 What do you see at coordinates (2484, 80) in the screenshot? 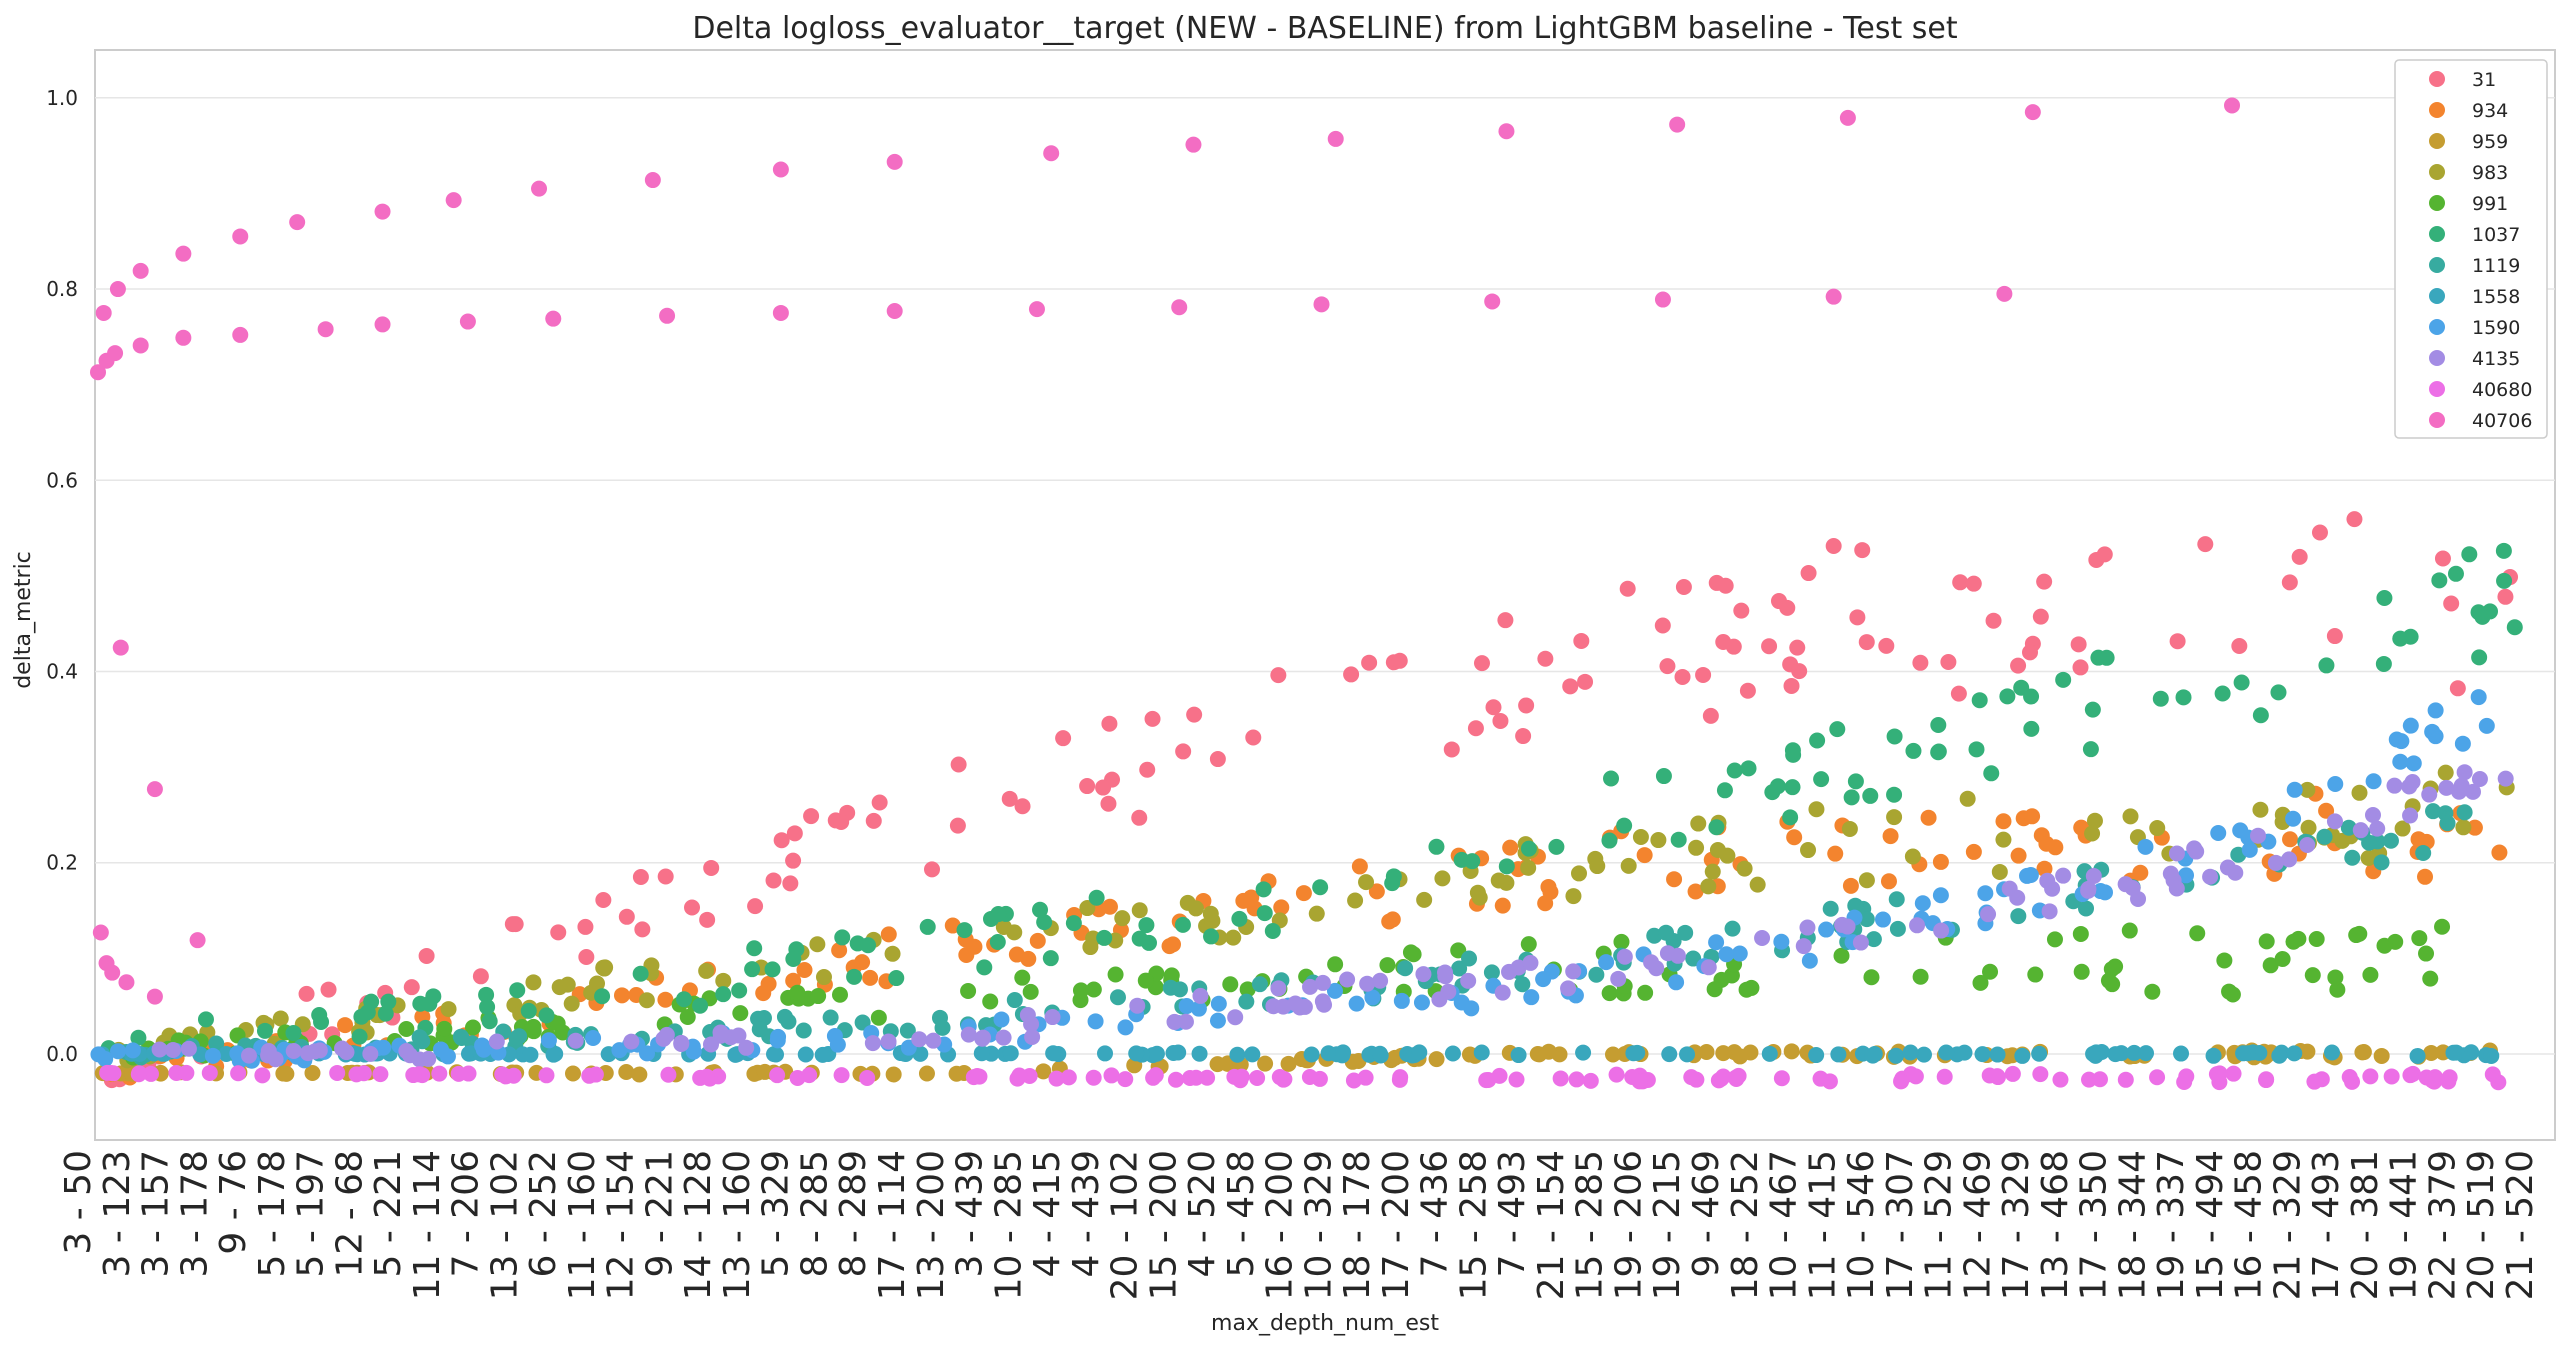
I see `legend-label: 31` at bounding box center [2484, 80].